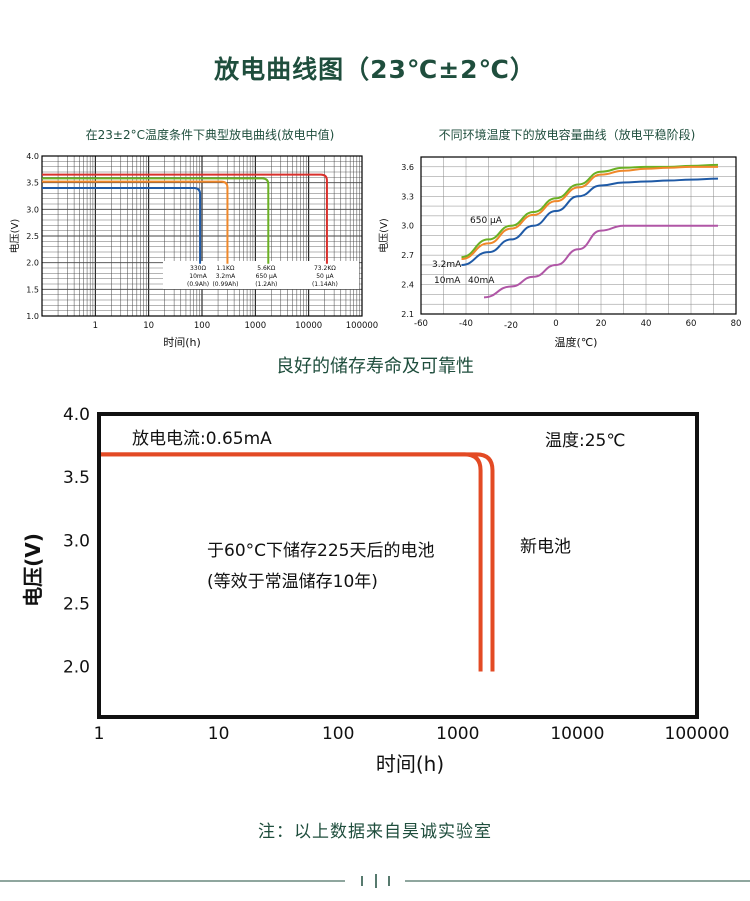  I want to click on chart2-y-tick-label: 3.6, so click(407, 167).